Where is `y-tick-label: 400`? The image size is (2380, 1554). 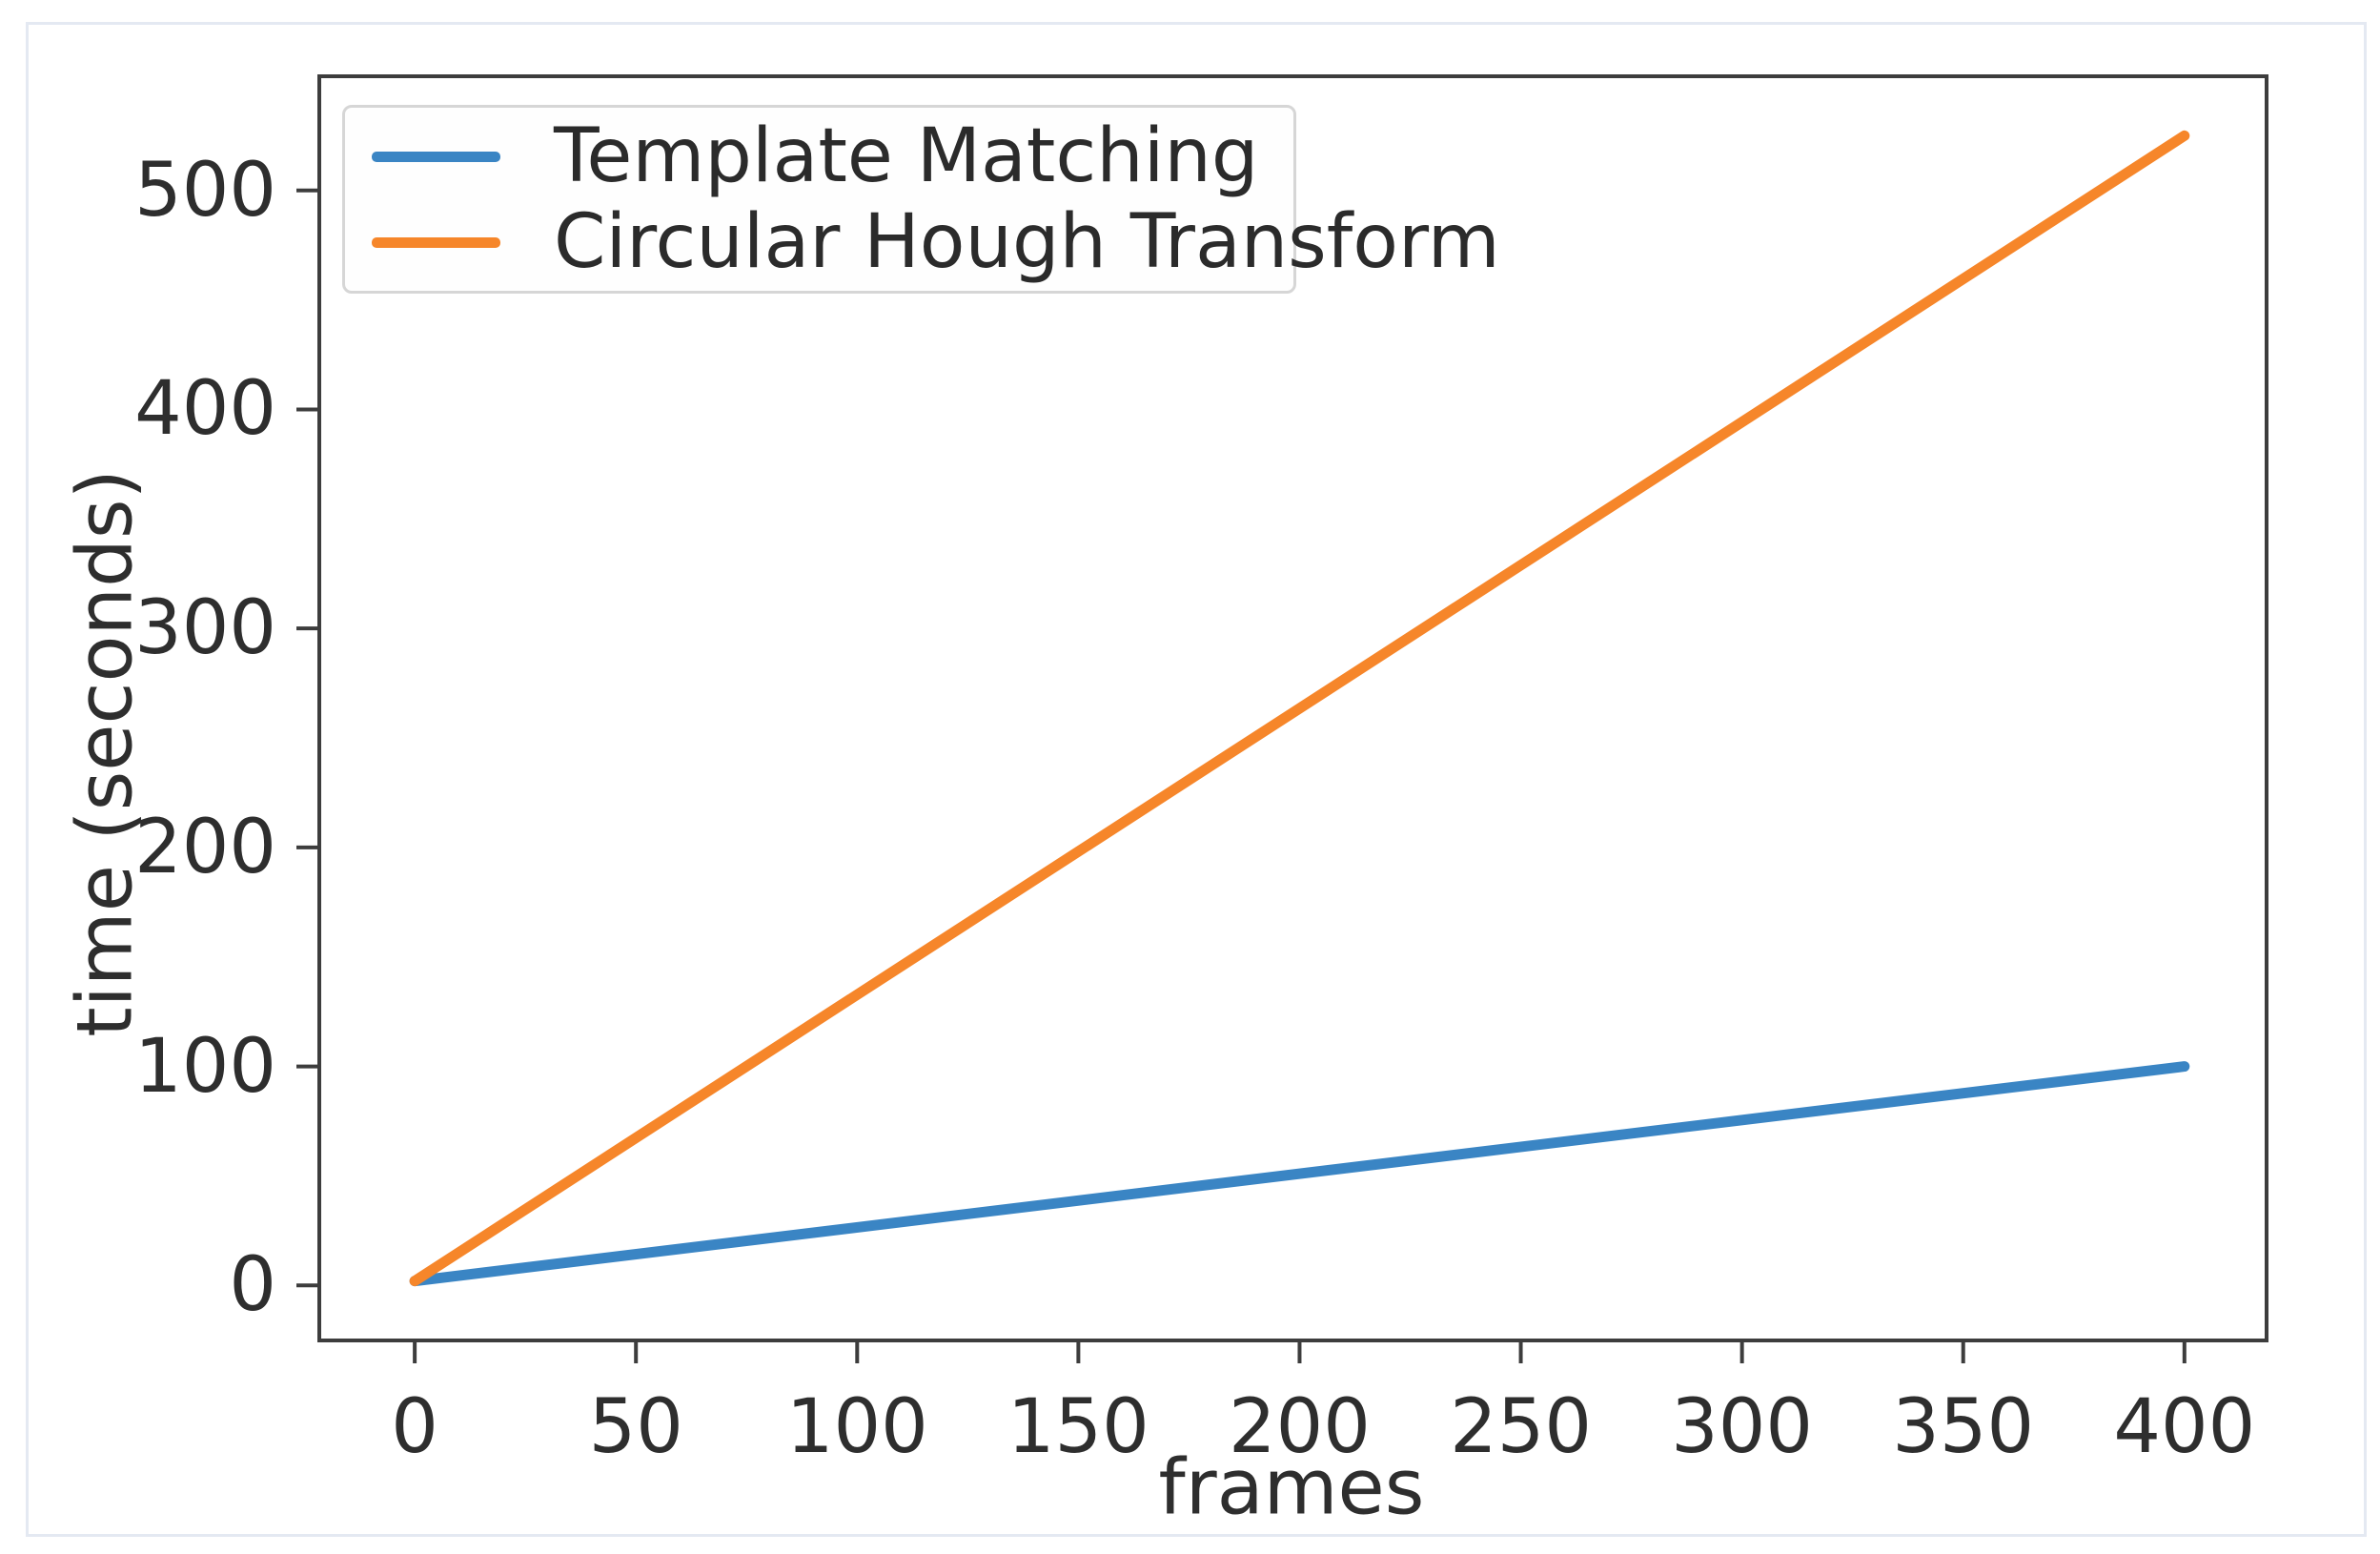 y-tick-label: 400 is located at coordinates (205, 409).